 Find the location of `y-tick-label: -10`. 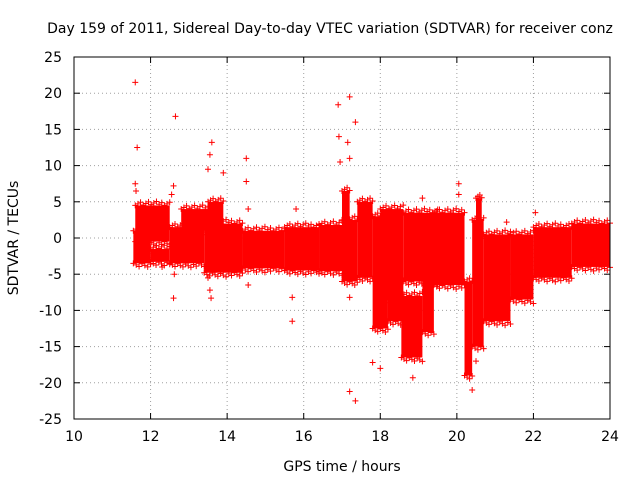

y-tick-label: -10 is located at coordinates (50, 311).